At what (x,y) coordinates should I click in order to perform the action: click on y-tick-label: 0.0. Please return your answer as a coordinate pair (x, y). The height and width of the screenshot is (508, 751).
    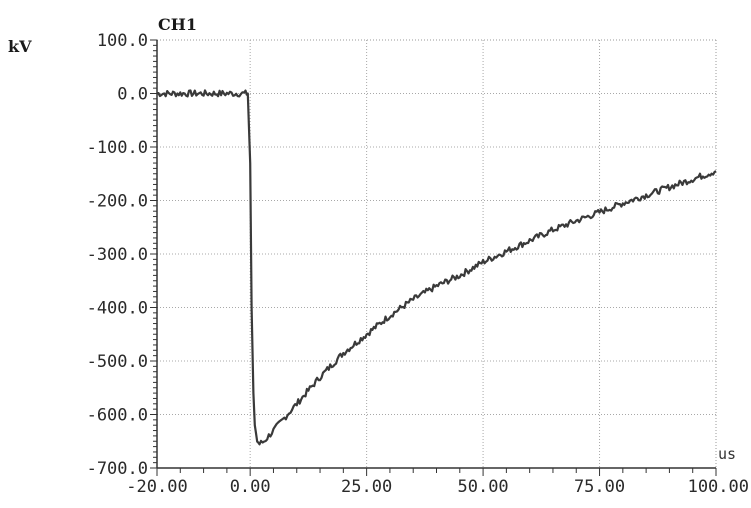
    Looking at the image, I should click on (132, 95).